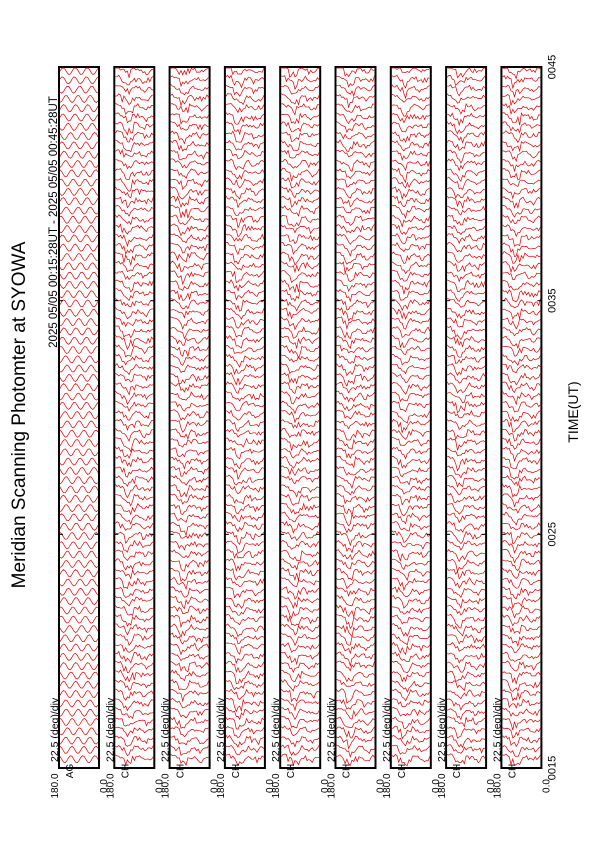  What do you see at coordinates (552, 768) in the screenshot?
I see `x-tick-label: 0015` at bounding box center [552, 768].